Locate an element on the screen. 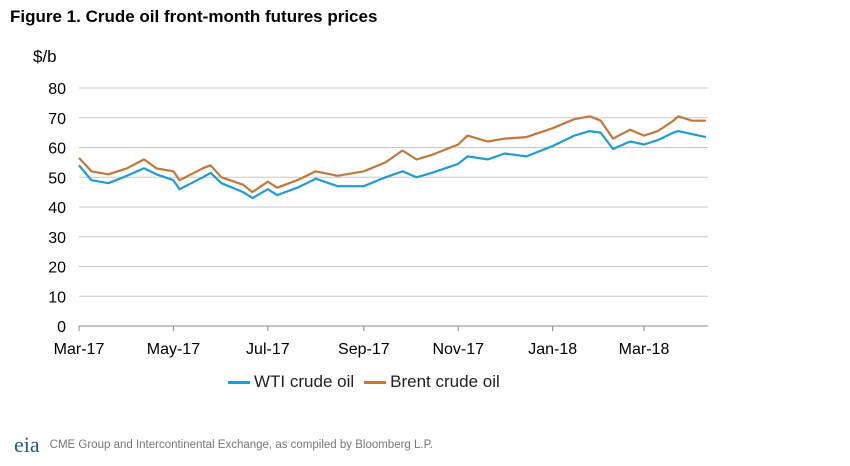  y-tick-label: 30 is located at coordinates (57, 238).